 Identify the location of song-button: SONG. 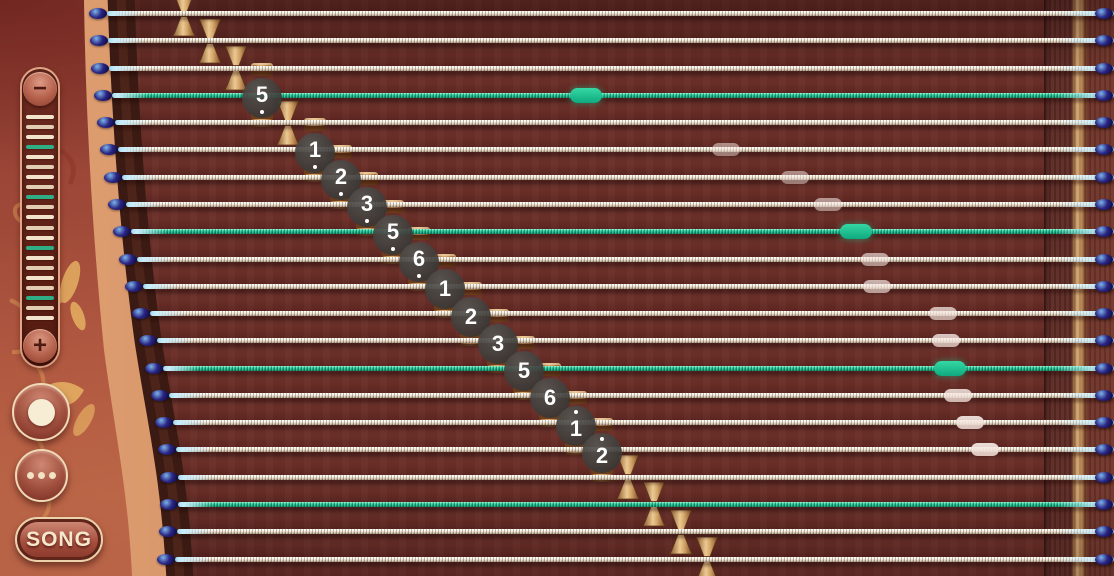
(59, 539).